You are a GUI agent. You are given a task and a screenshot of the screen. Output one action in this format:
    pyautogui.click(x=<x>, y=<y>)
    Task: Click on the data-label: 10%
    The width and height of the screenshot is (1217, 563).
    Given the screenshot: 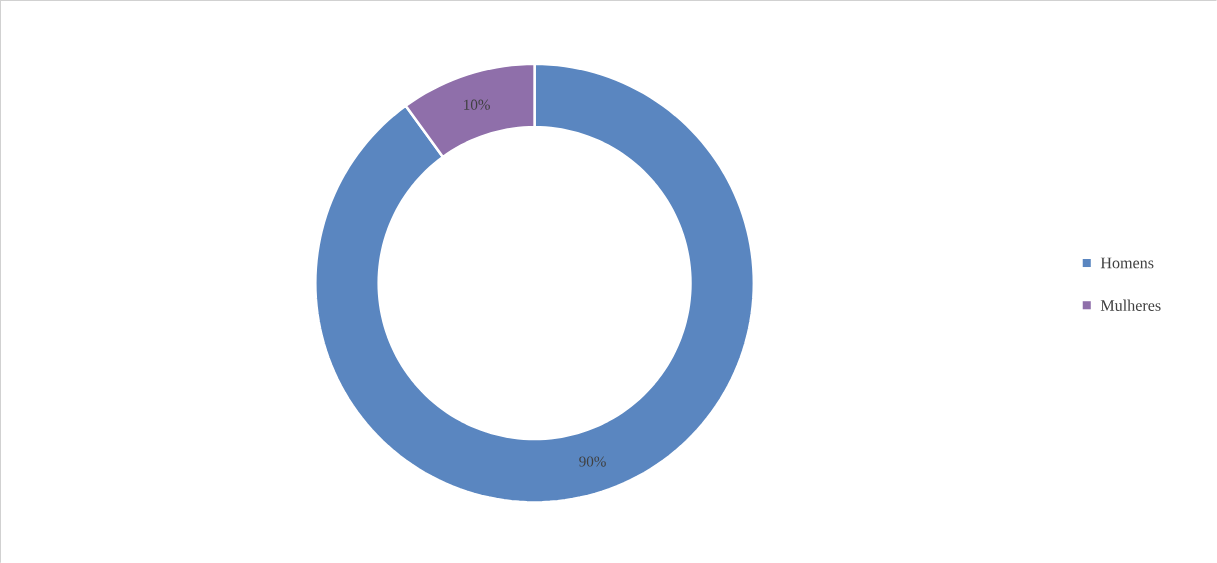 What is the action you would take?
    pyautogui.click(x=477, y=104)
    